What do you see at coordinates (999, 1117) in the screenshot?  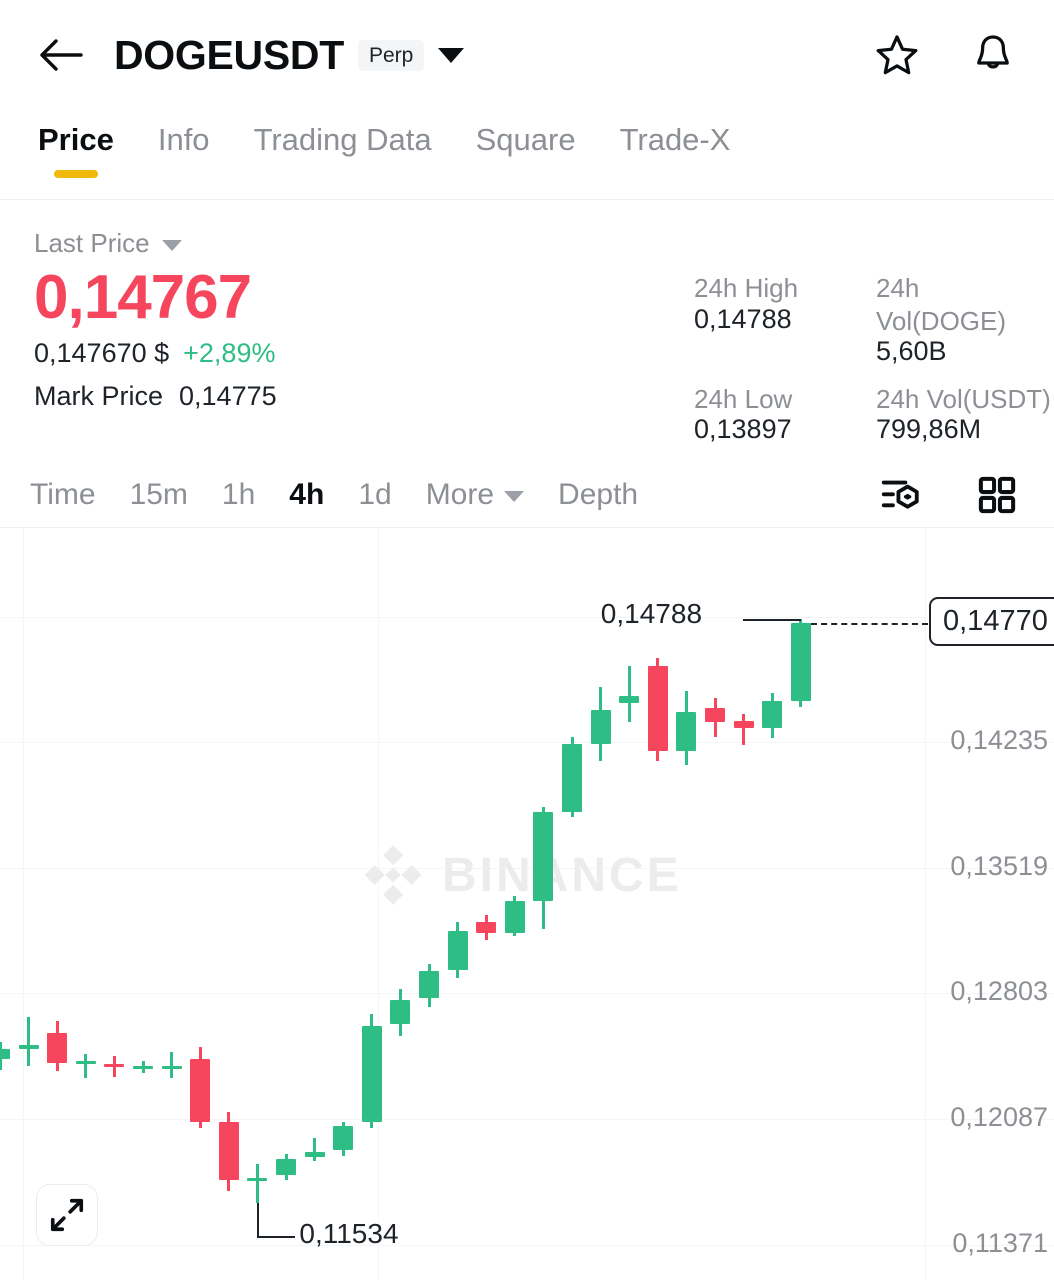 I see `axis-tick-label: 0,12087` at bounding box center [999, 1117].